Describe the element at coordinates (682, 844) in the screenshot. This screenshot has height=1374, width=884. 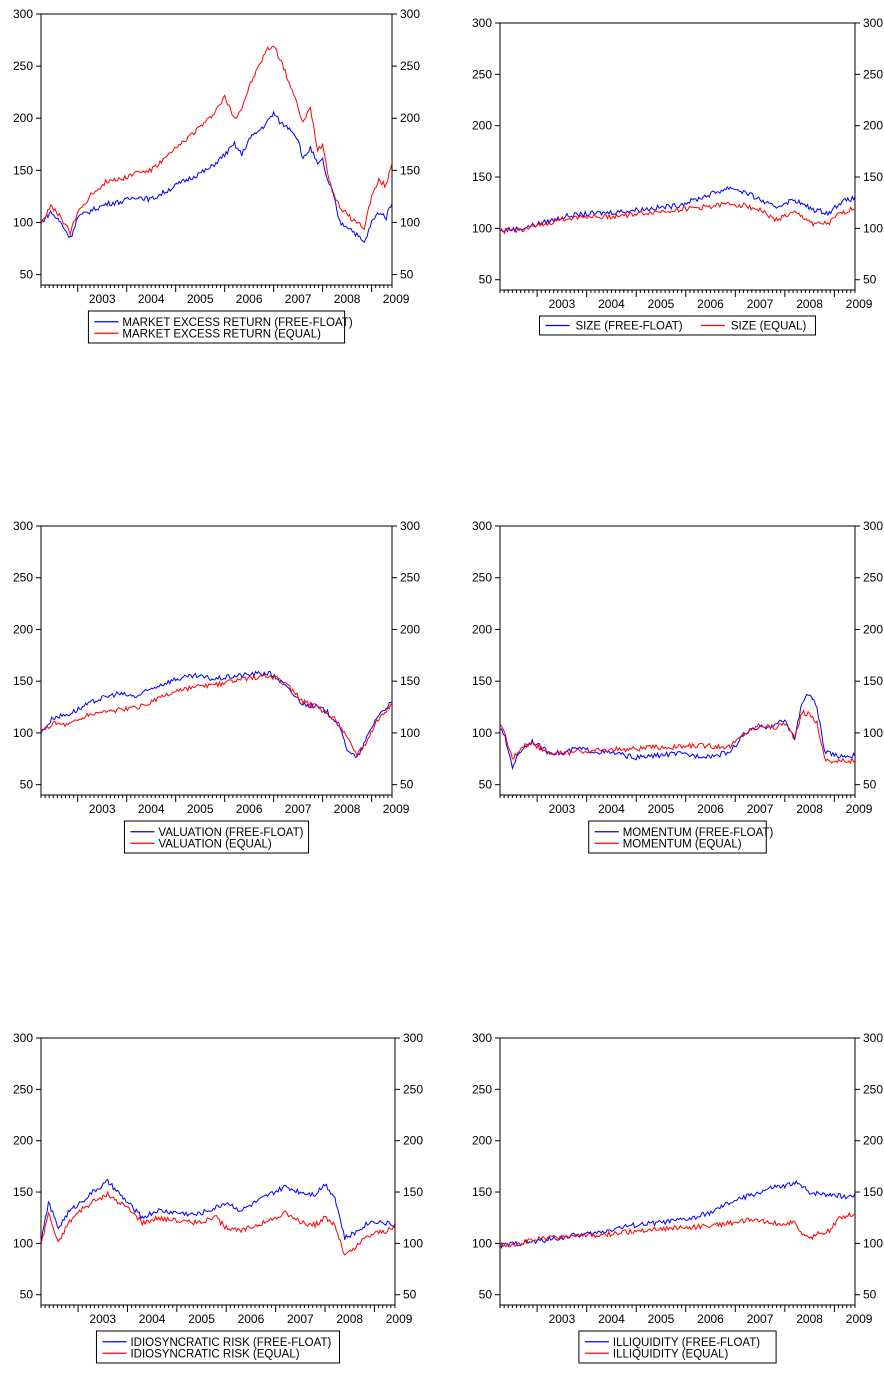
I see `legend-label: MOMENTUM (EQUAL)` at that location.